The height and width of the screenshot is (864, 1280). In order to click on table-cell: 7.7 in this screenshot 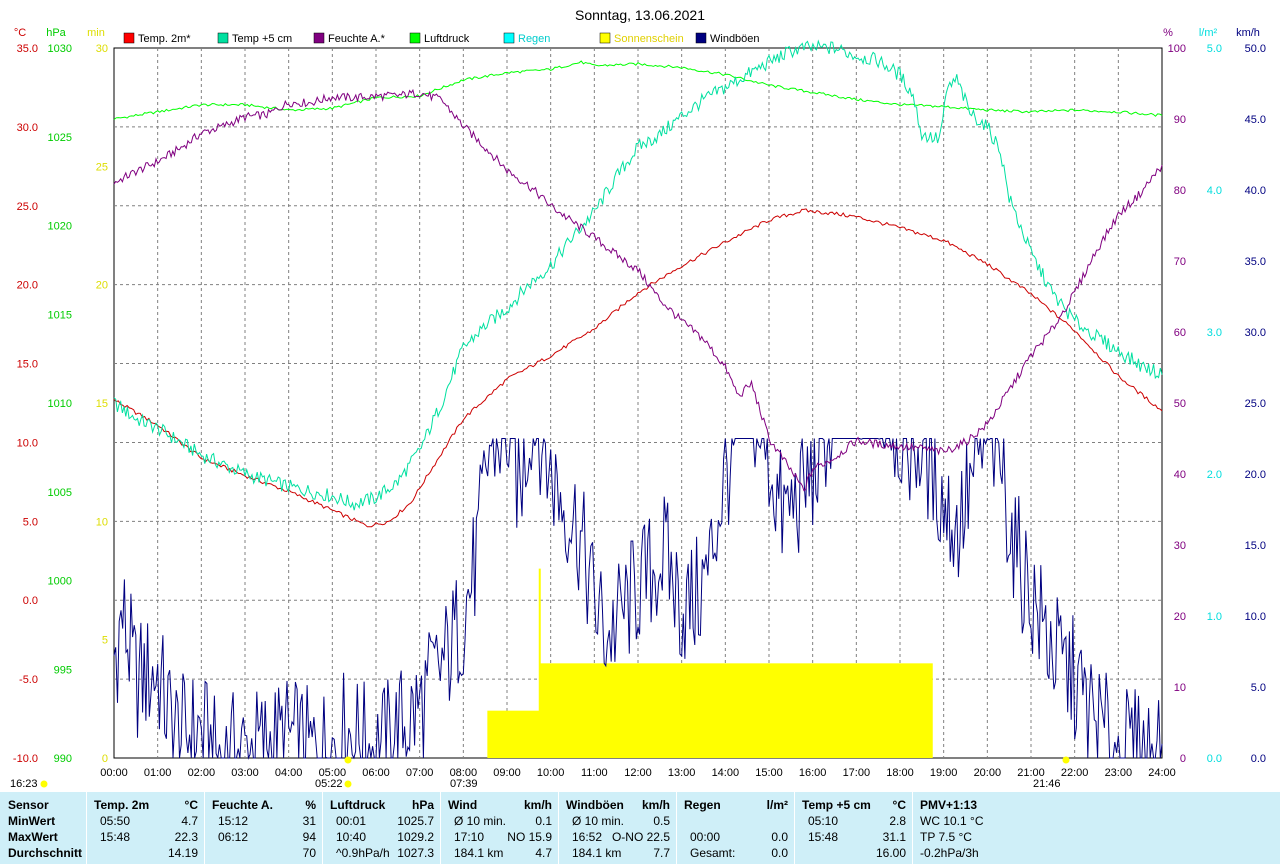, I will do `click(661, 853)`.